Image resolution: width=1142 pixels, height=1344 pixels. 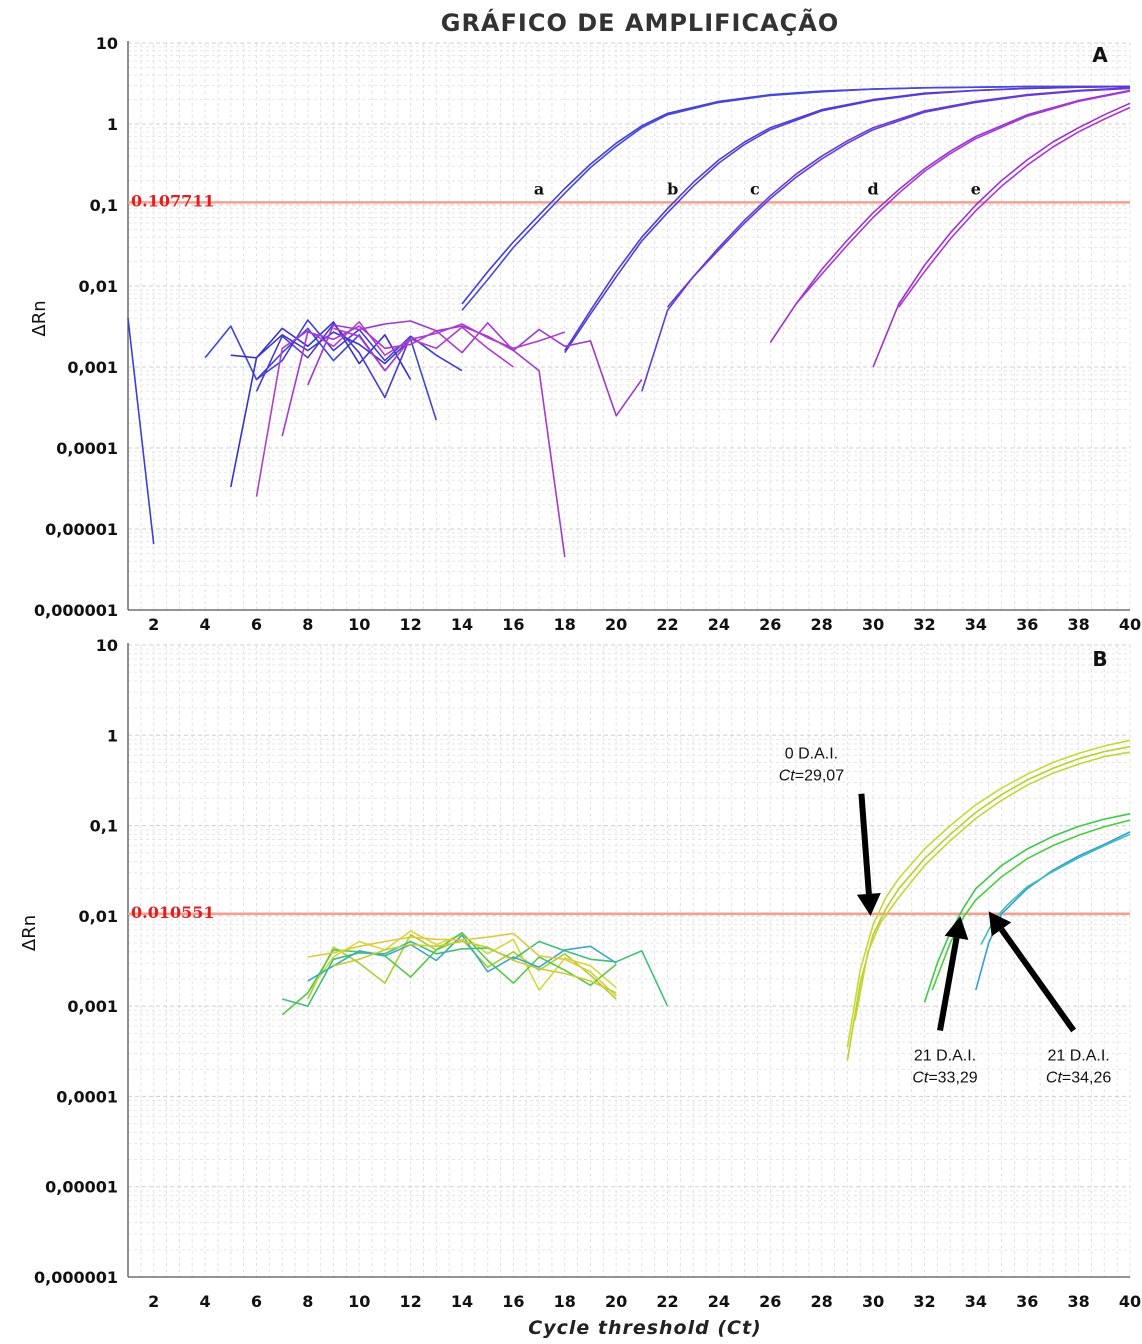 I want to click on labels-a: A 0.107711 a b c d e, so click(x=619, y=126).